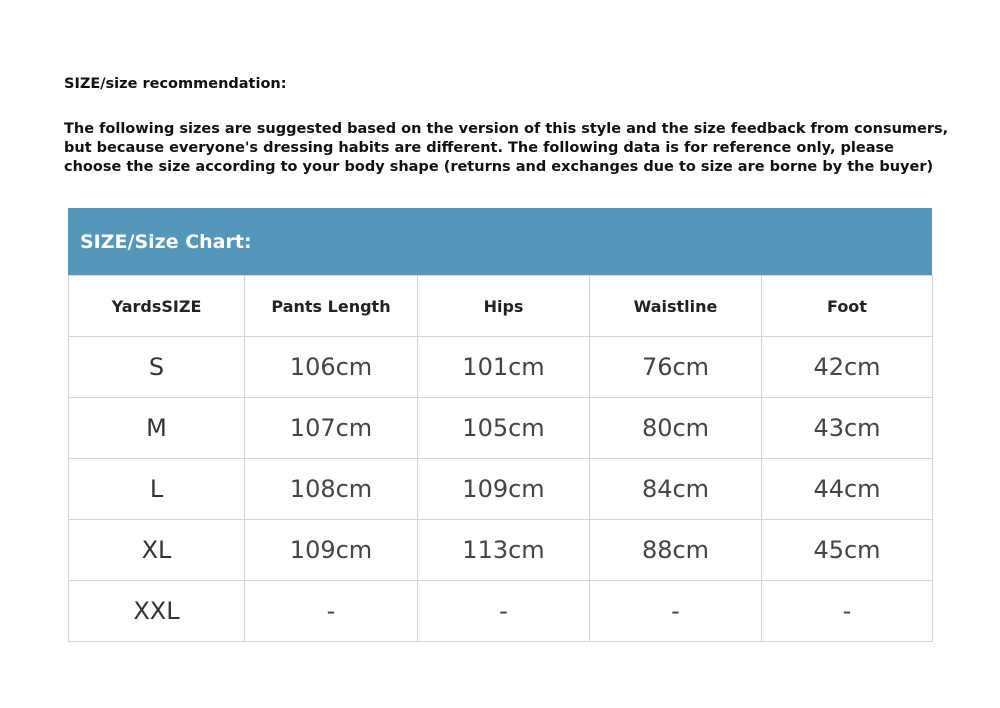  I want to click on section-title: SIZE/size recommendation:, so click(175, 84).